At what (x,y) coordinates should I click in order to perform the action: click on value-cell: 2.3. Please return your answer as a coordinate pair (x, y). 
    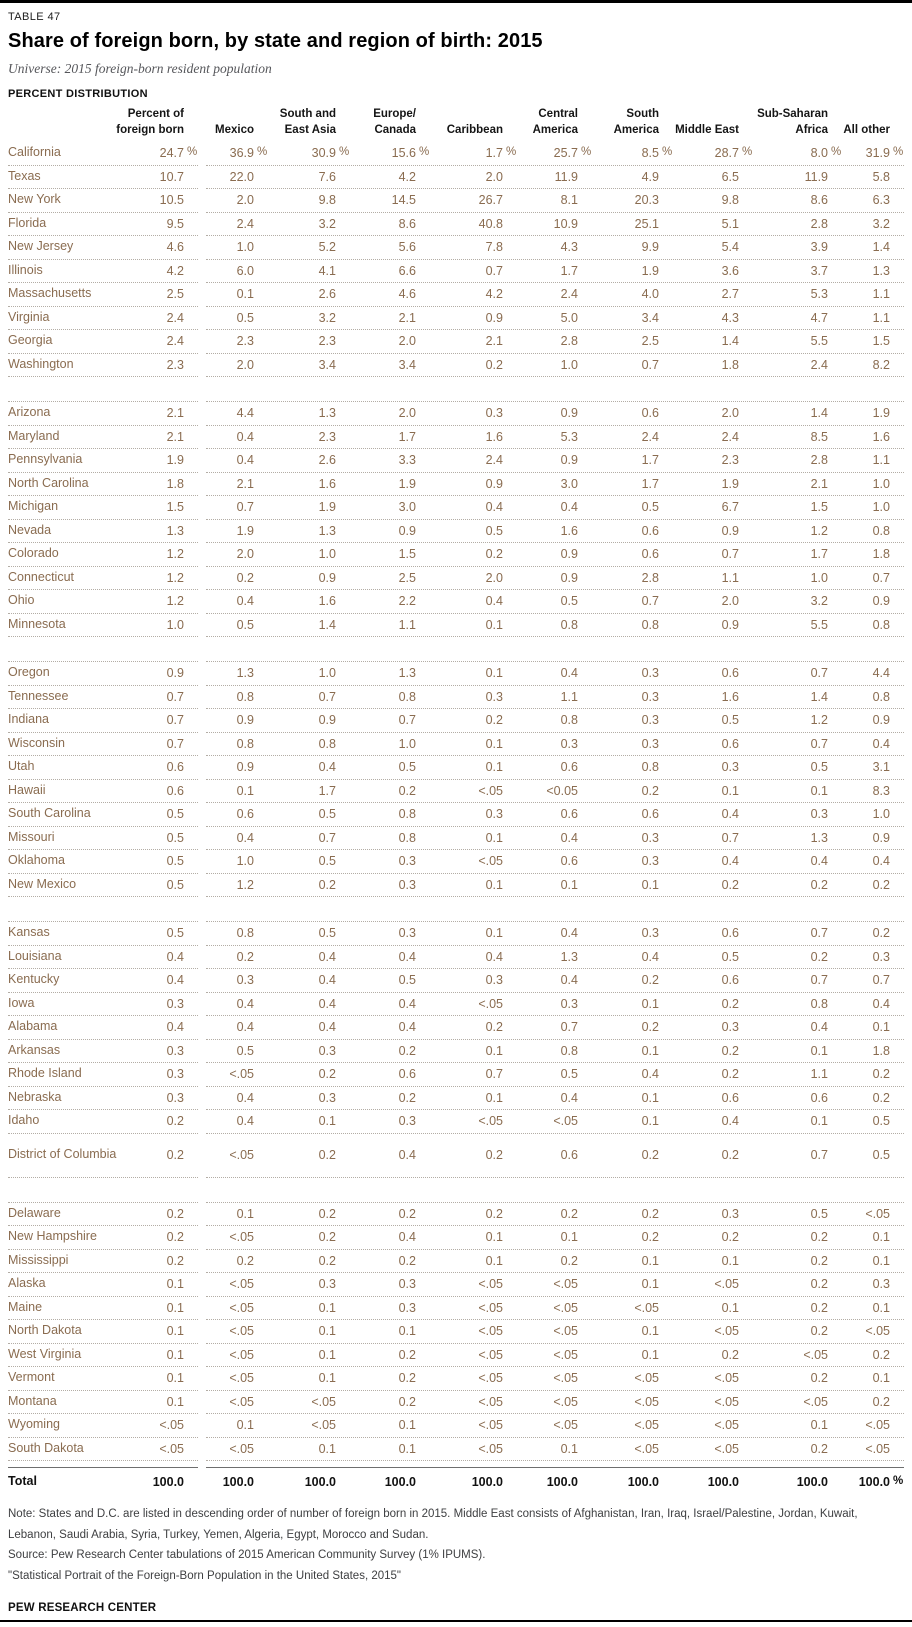
    Looking at the image, I should click on (327, 341).